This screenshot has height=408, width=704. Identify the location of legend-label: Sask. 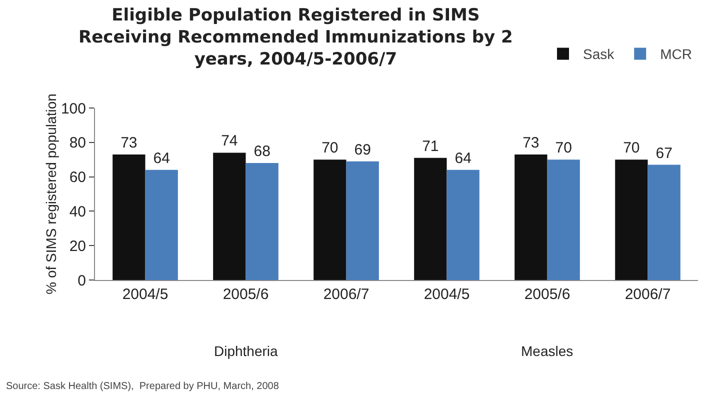
(599, 54).